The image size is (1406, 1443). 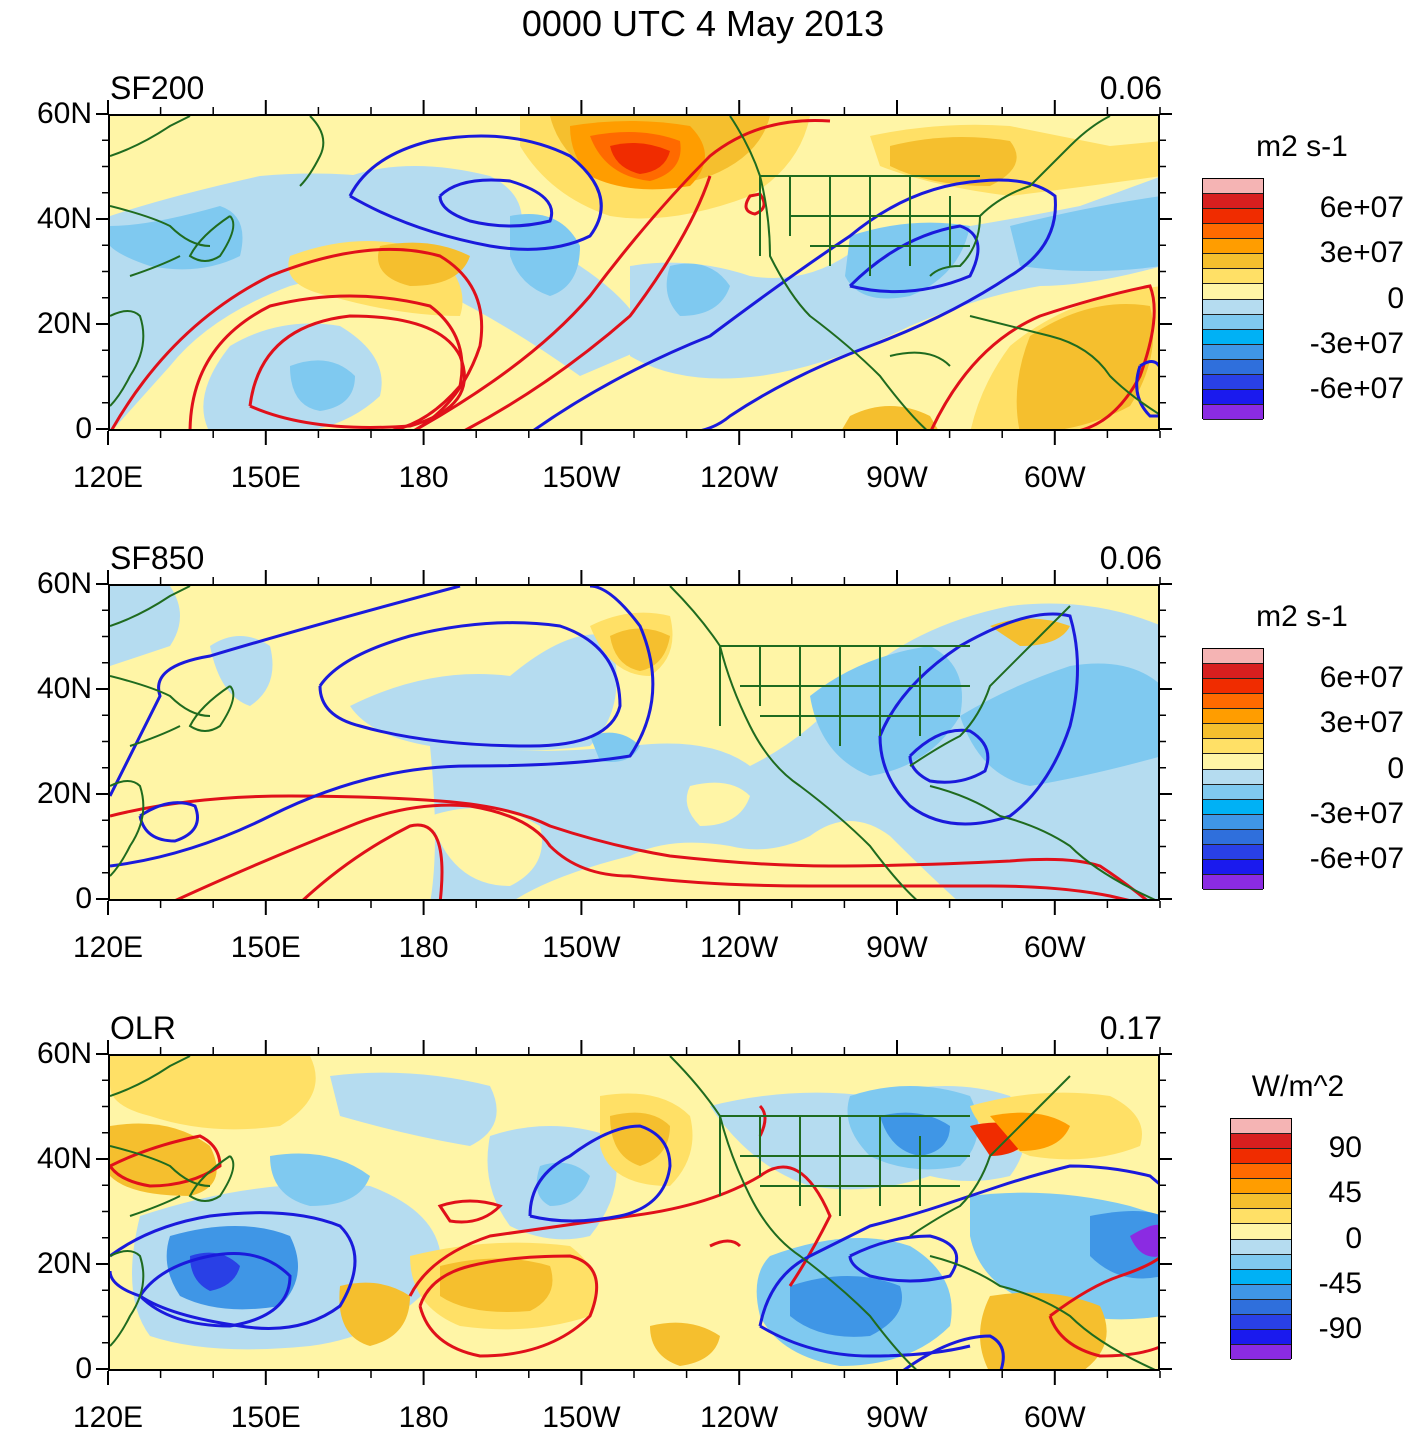 I want to click on colorbar-sf850-units: m2 s-1, so click(x=1302, y=616).